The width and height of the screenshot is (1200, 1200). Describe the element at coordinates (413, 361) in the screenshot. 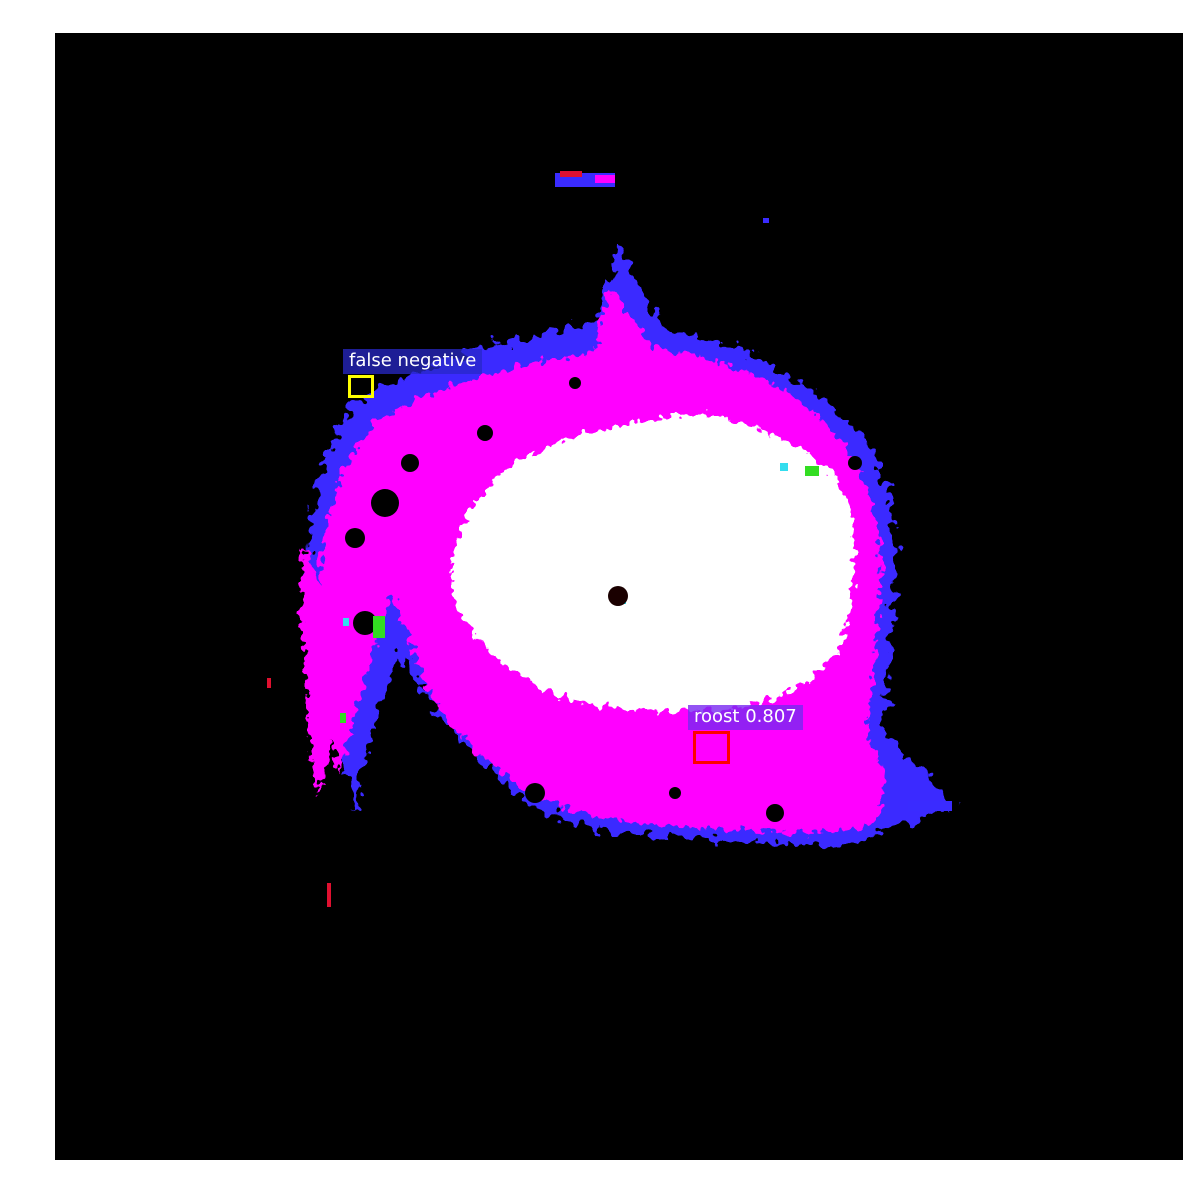

I see `false-negative-label: false negative` at that location.